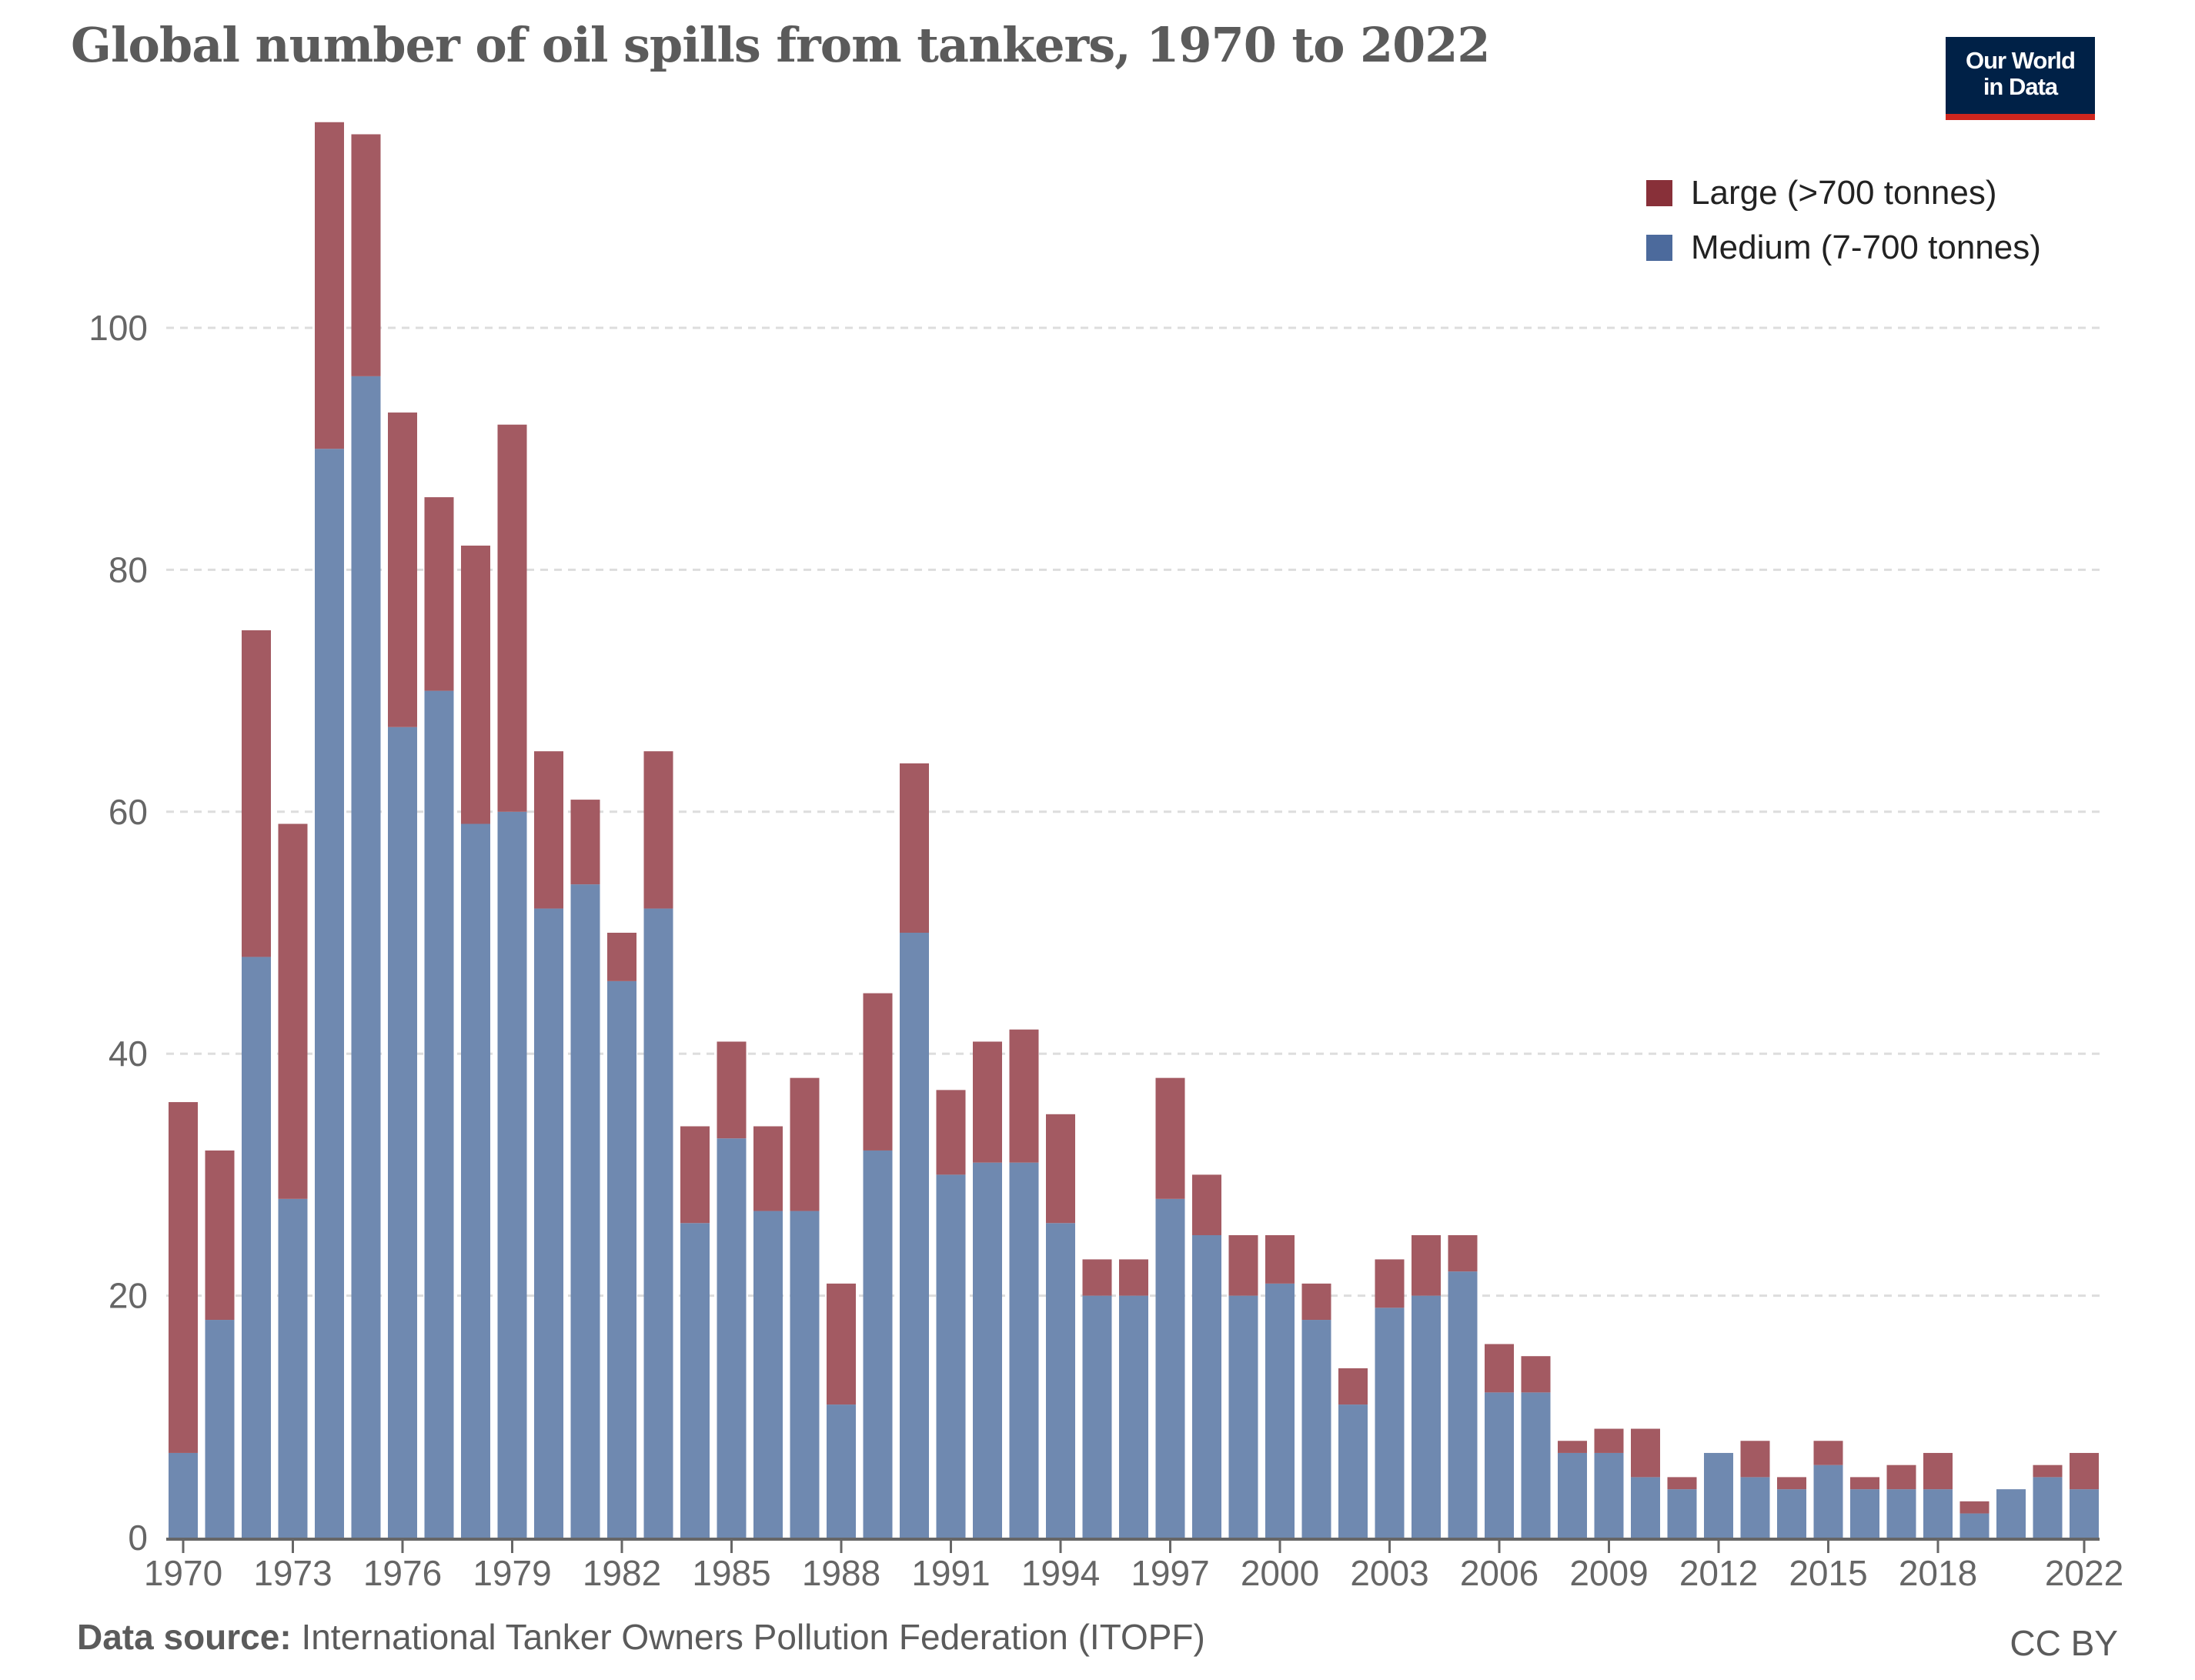 The width and height of the screenshot is (2195, 1680). Describe the element at coordinates (475, 1181) in the screenshot. I see `bar-medium-1978` at that location.